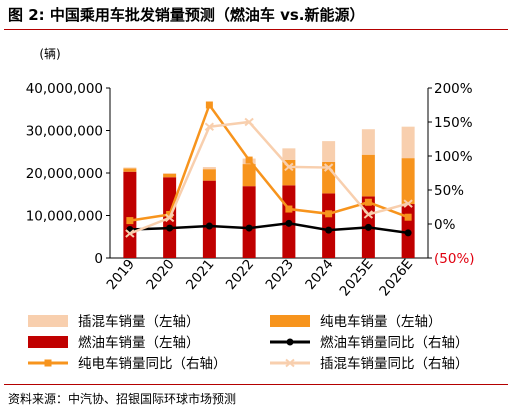 The height and width of the screenshot is (416, 512). What do you see at coordinates (121, 274) in the screenshot?
I see `category-label: 2019` at bounding box center [121, 274].